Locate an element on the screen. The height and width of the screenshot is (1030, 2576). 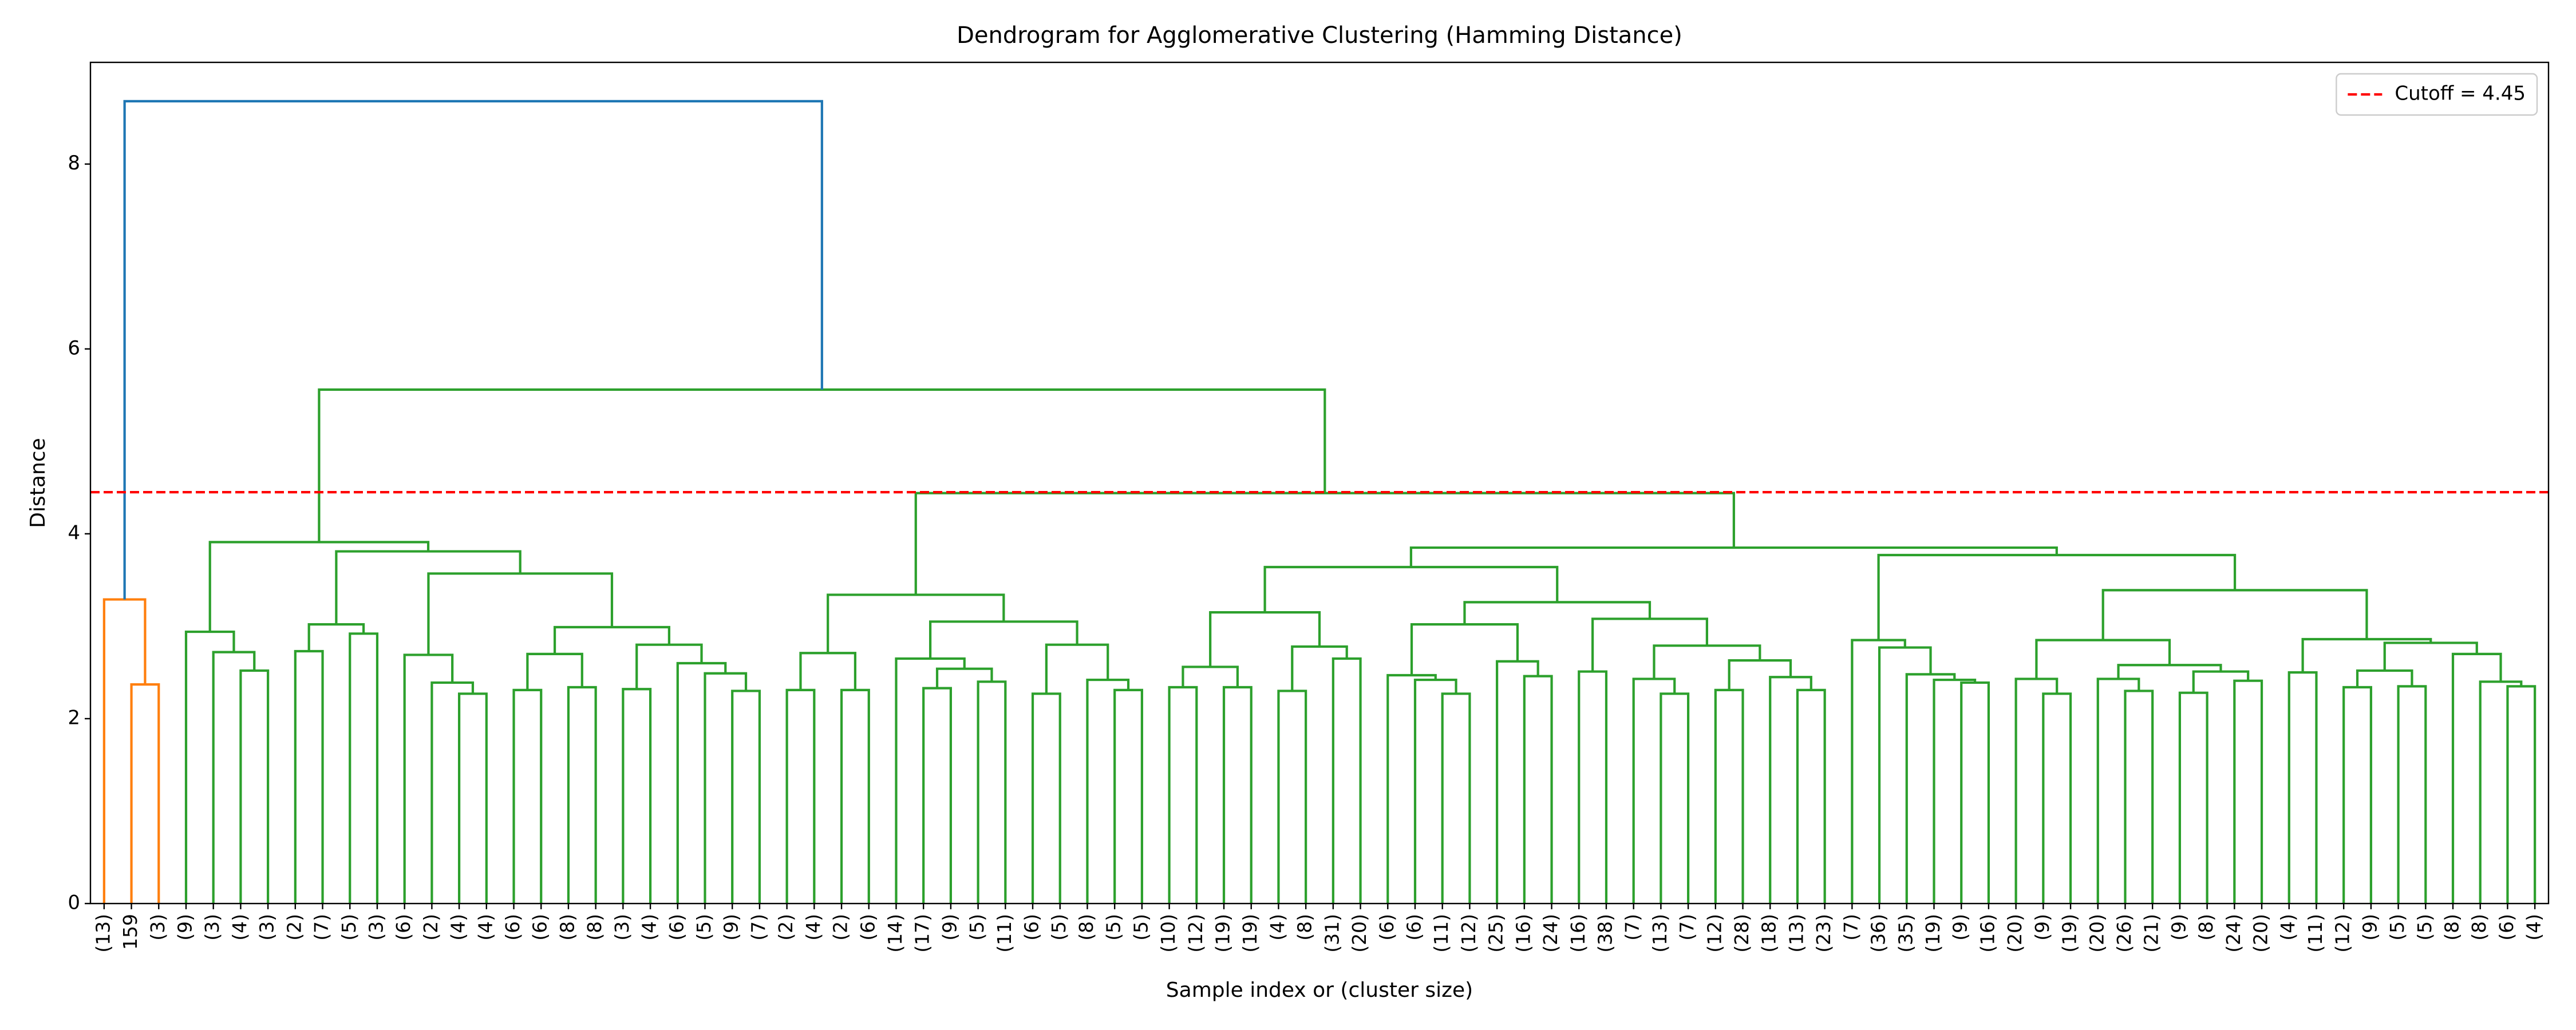
leaf-label: (28) is located at coordinates (1741, 933).